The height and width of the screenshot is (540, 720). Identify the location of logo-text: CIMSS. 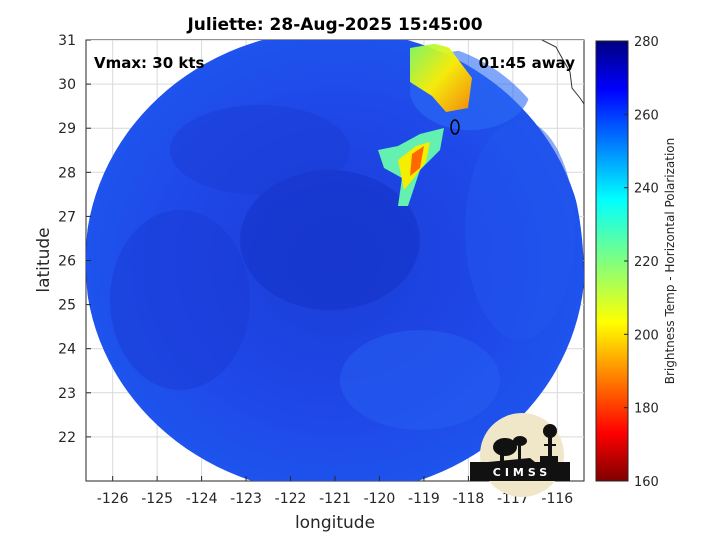
(522, 472).